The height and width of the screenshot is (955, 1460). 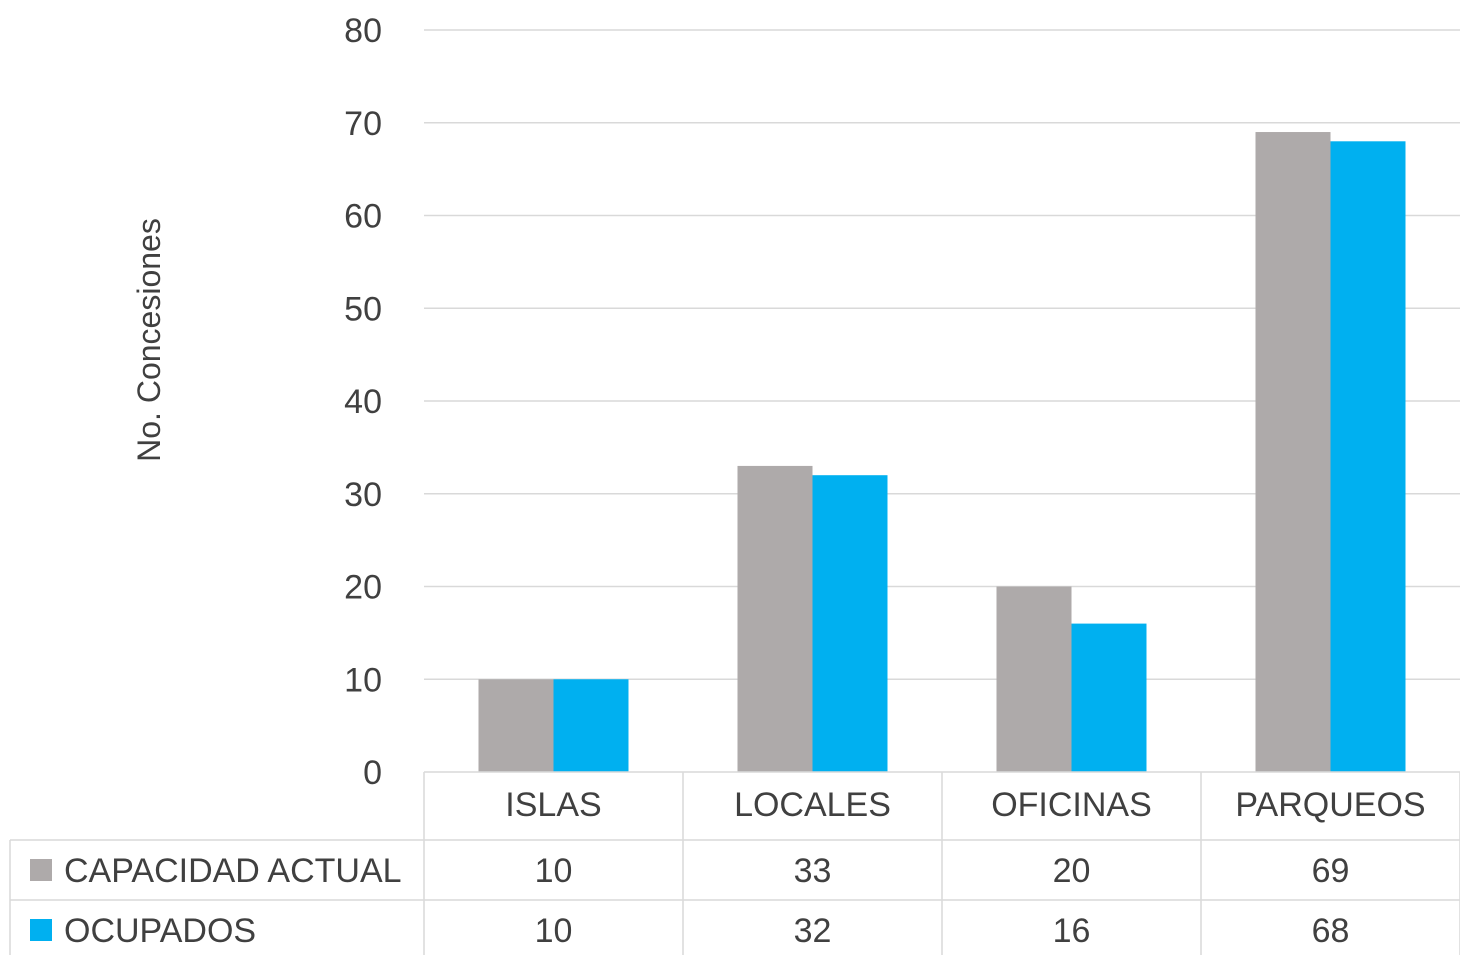 What do you see at coordinates (1071, 805) in the screenshot?
I see `x-category-label: OFICINAS` at bounding box center [1071, 805].